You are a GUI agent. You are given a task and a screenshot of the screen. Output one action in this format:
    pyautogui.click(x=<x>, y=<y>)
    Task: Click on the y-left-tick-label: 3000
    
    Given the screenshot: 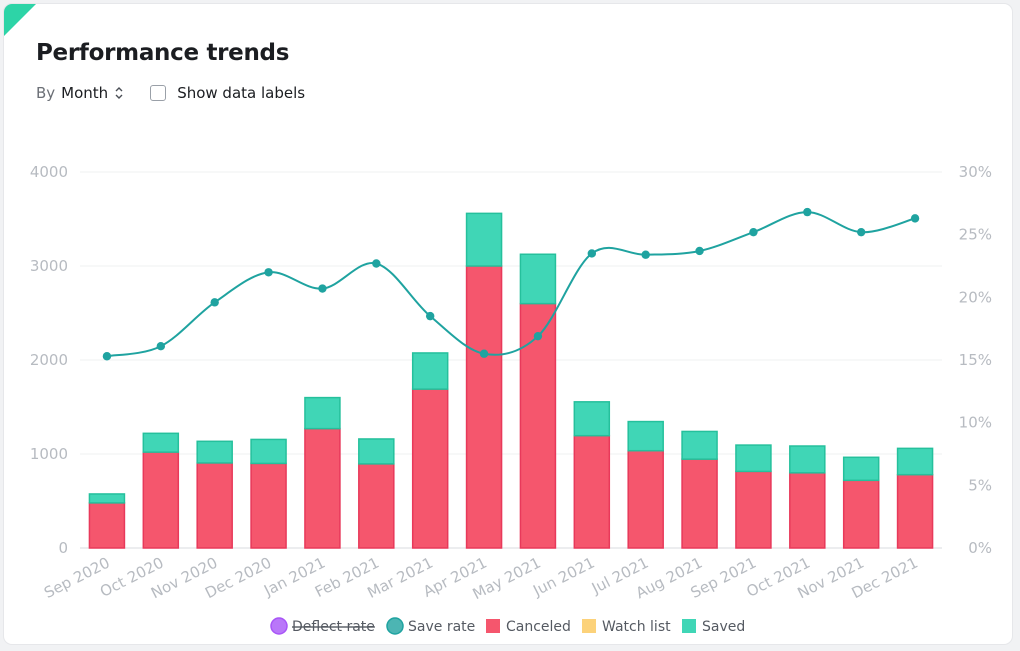 What is the action you would take?
    pyautogui.click(x=49, y=266)
    